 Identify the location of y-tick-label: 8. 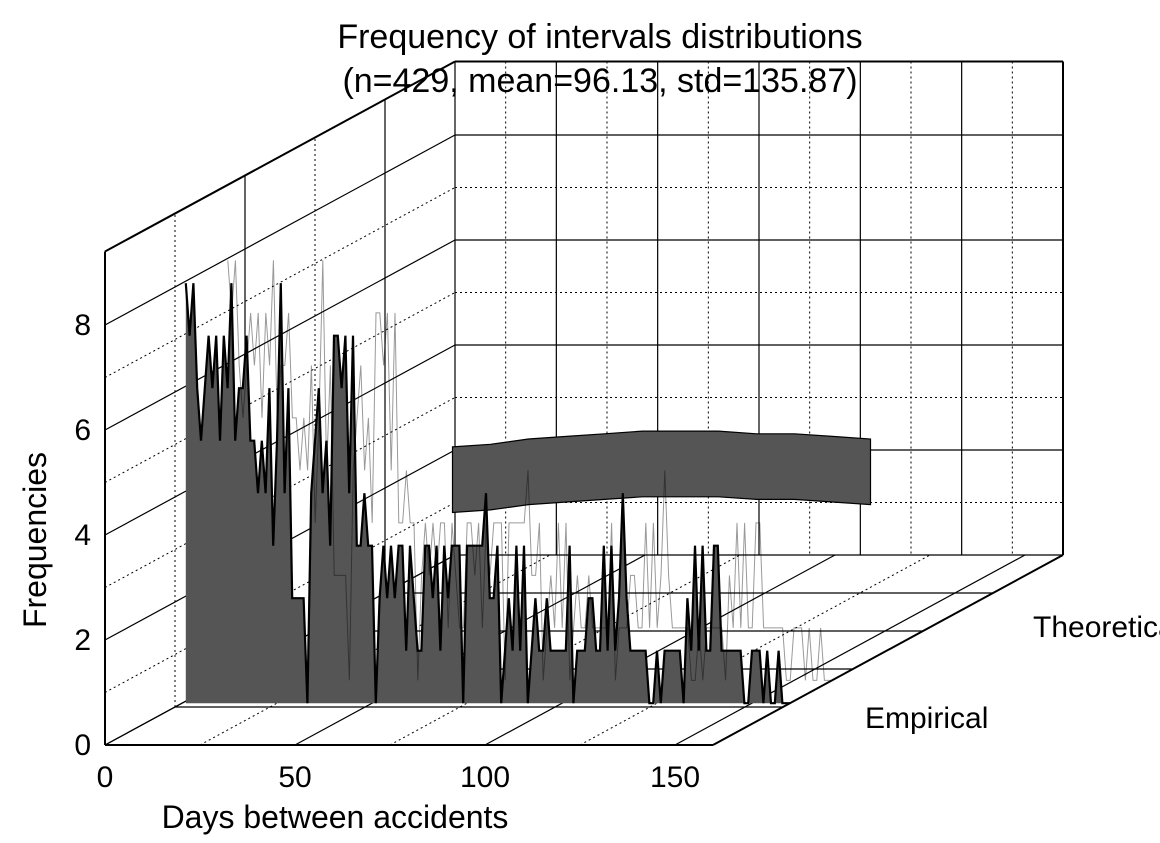
(82, 325).